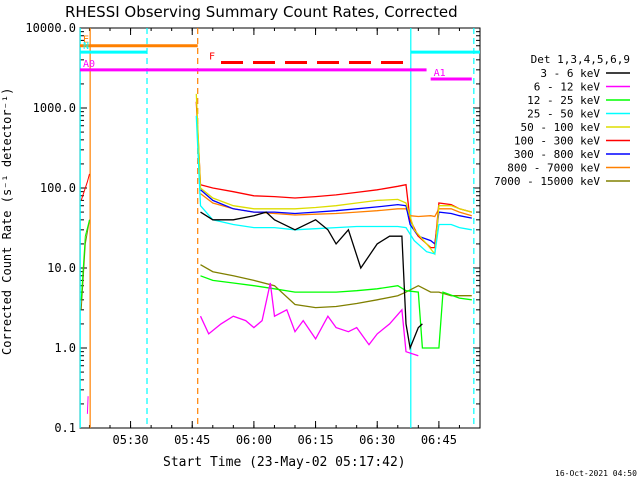 The image size is (640, 480). Describe the element at coordinates (58, 188) in the screenshot. I see `y-tick-label: 100.0` at that location.